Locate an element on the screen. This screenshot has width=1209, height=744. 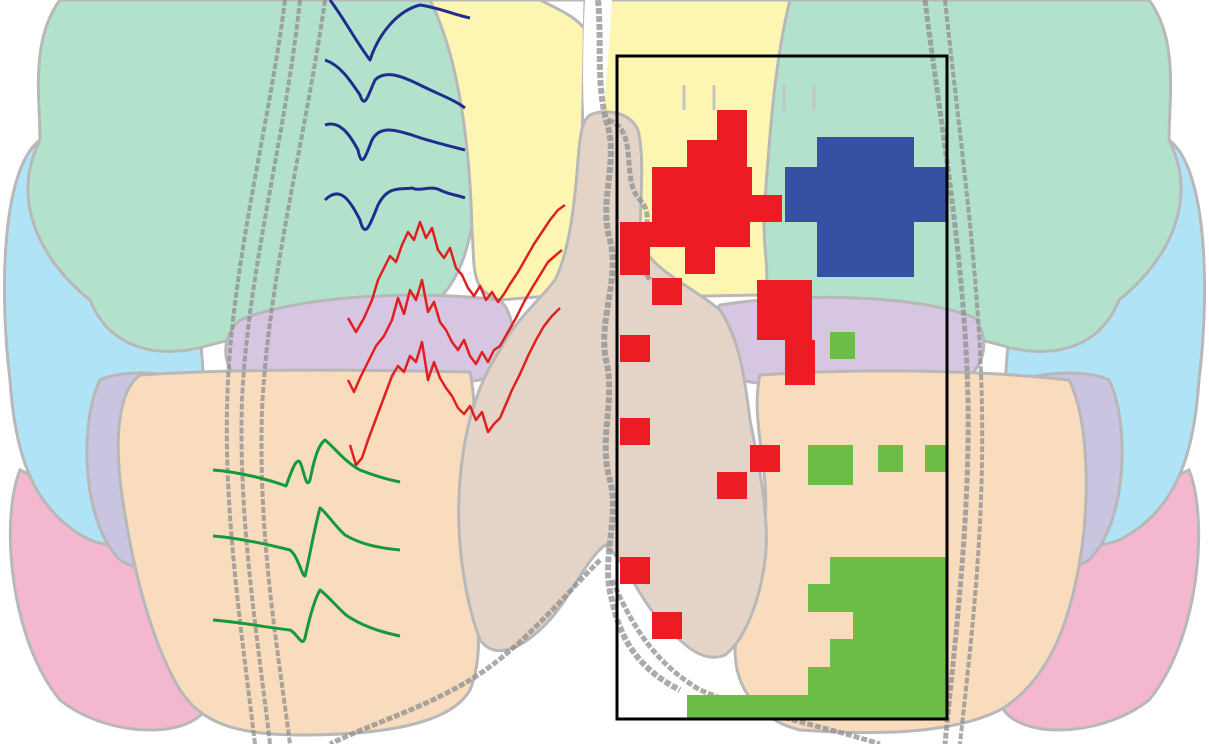
red-waveforms is located at coordinates (456, 335).